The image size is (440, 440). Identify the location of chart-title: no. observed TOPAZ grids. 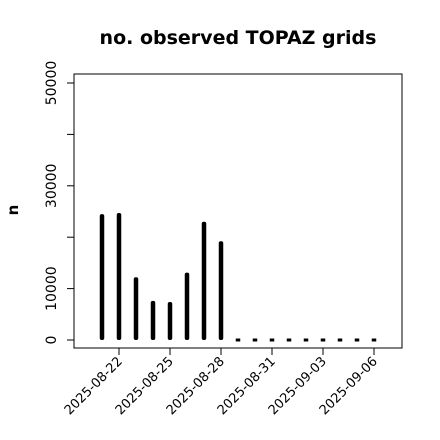
(238, 38).